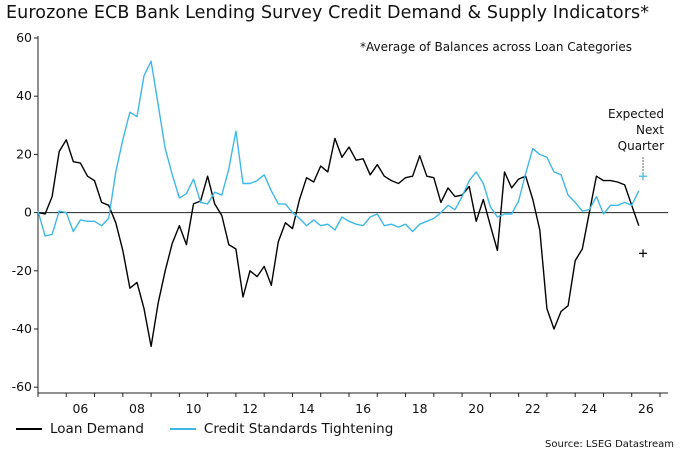  What do you see at coordinates (97, 429) in the screenshot?
I see `legend-label-loan-demand: Loan Demand` at bounding box center [97, 429].